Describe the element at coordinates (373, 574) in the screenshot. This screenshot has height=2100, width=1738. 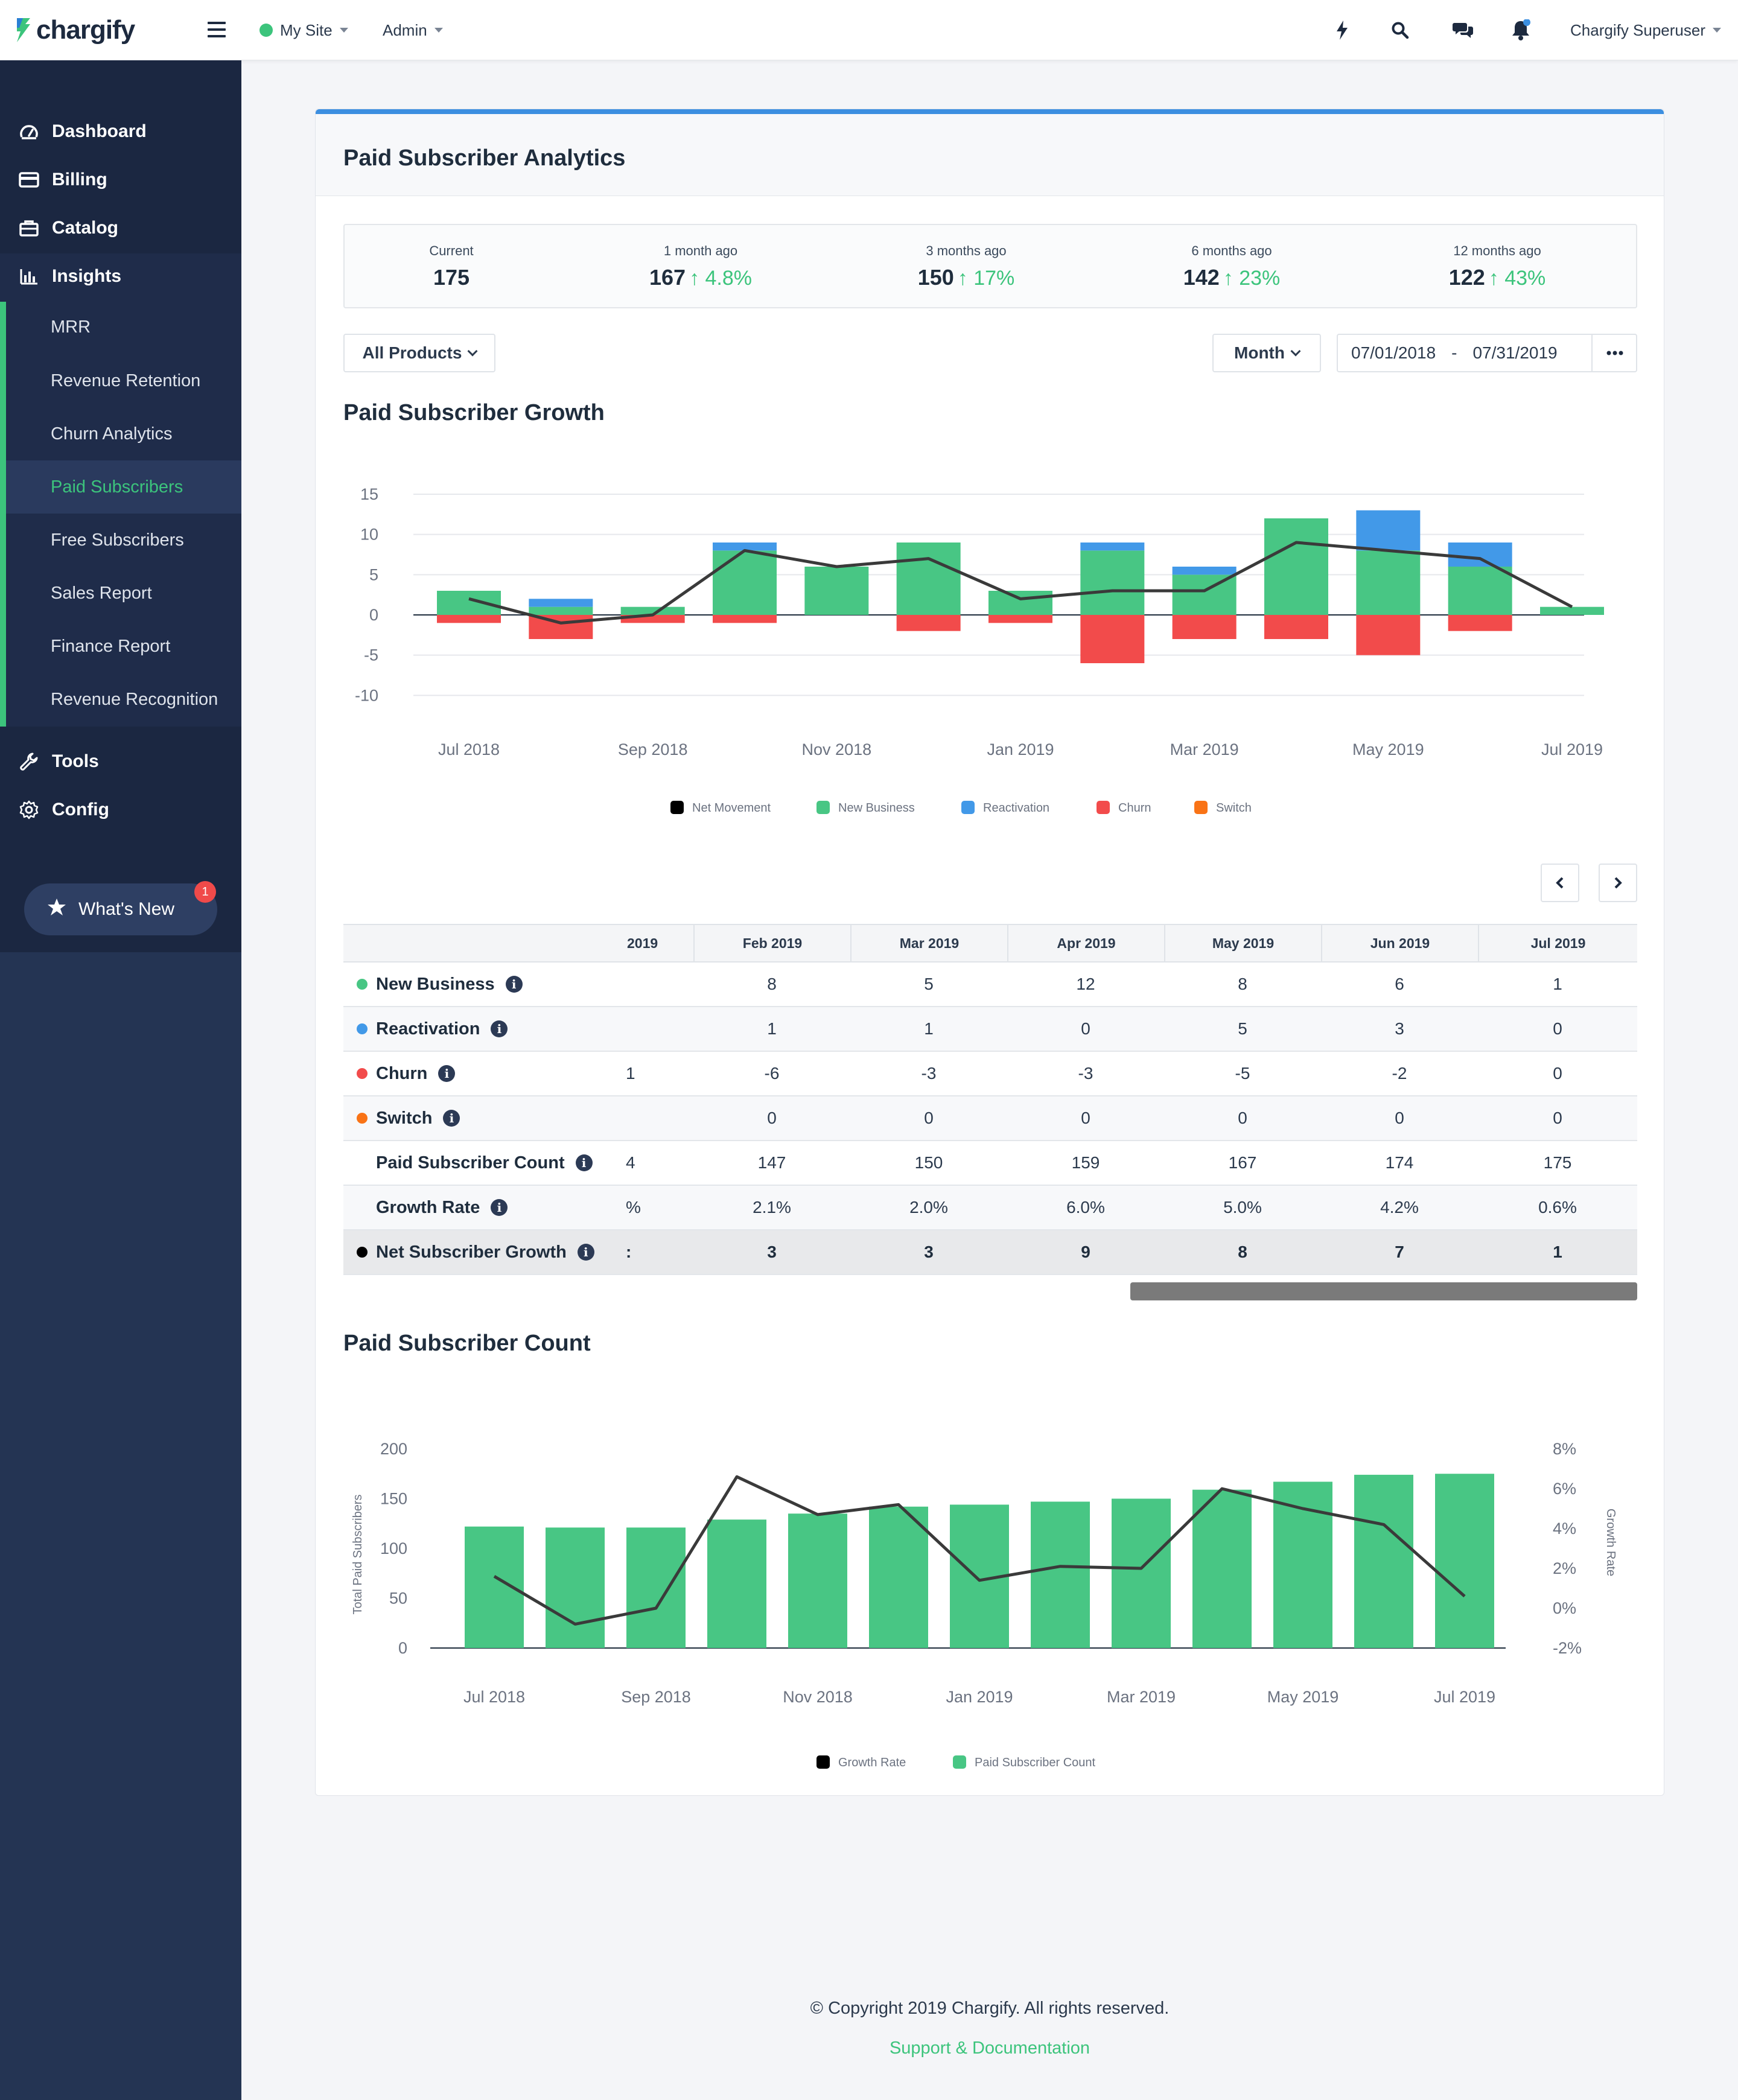
I see `y-tick-label: 5` at that location.